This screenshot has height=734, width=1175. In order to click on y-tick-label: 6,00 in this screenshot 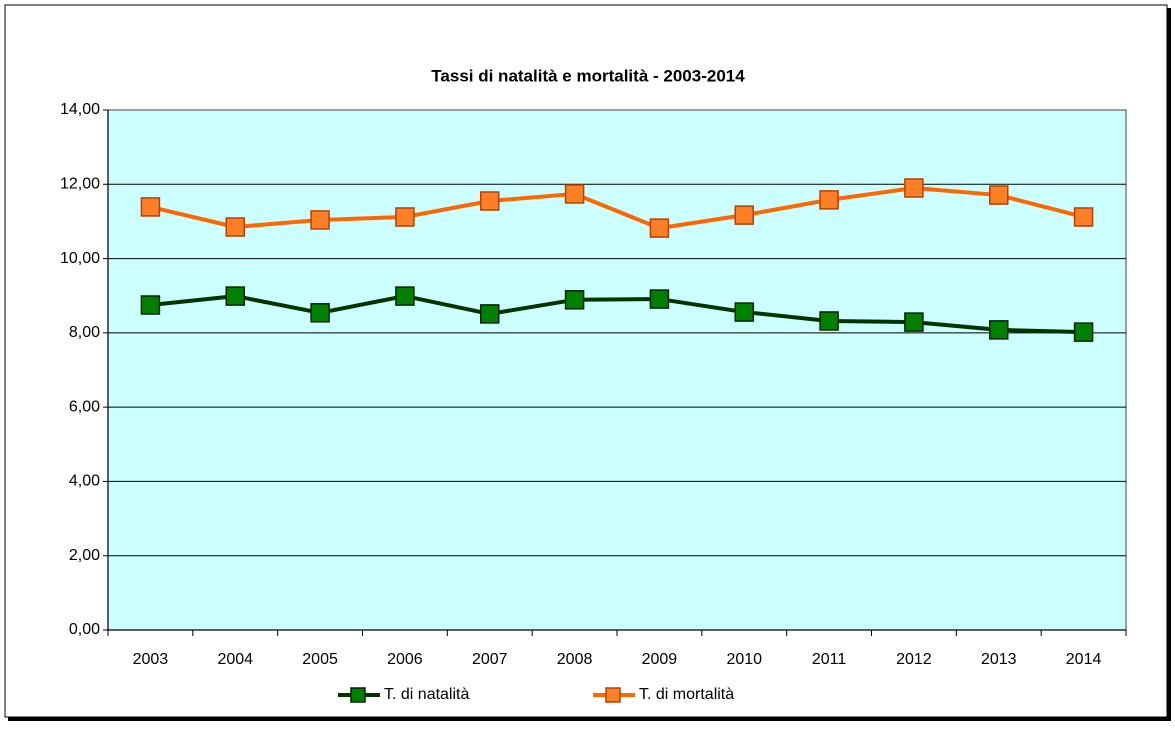, I will do `click(84, 406)`.